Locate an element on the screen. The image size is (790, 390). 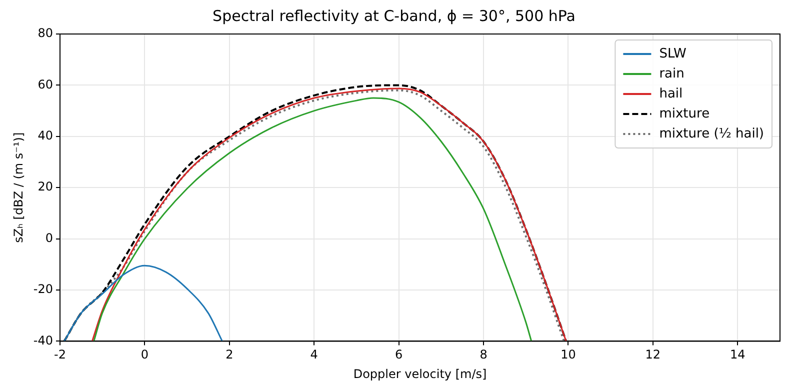
legend-label: rain is located at coordinates (671, 74).